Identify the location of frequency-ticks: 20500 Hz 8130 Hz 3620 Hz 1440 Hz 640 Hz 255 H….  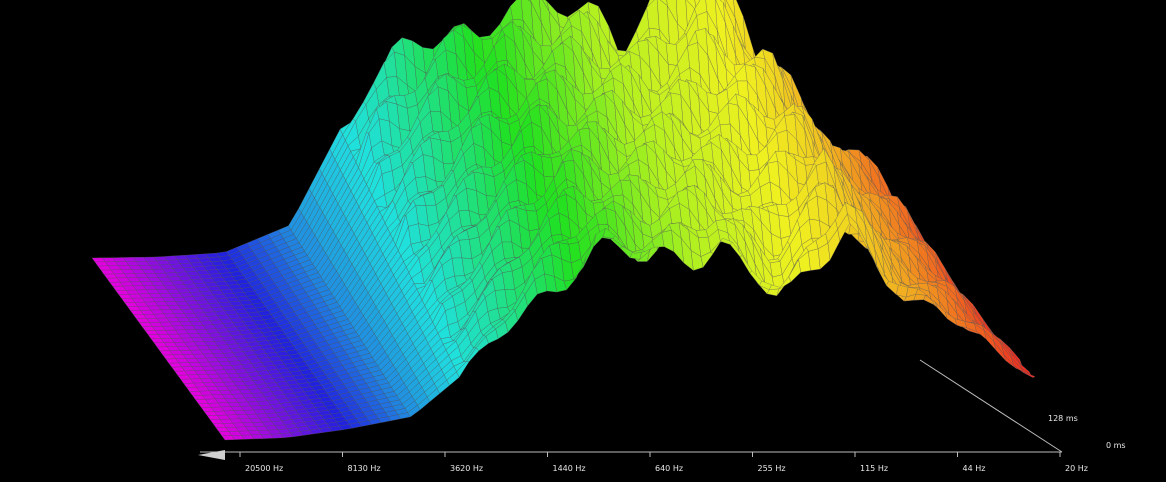
(664, 462).